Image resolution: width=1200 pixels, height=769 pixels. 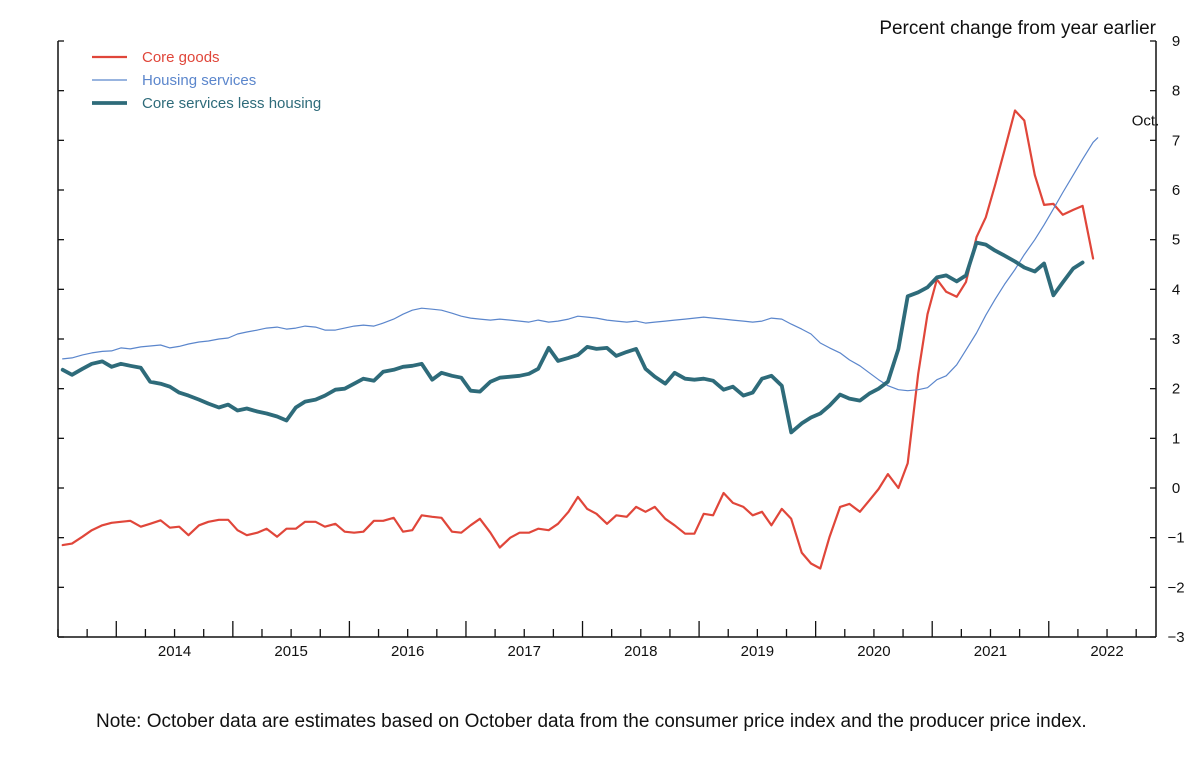 I want to click on y-tick-label: 2, so click(x=1176, y=389).